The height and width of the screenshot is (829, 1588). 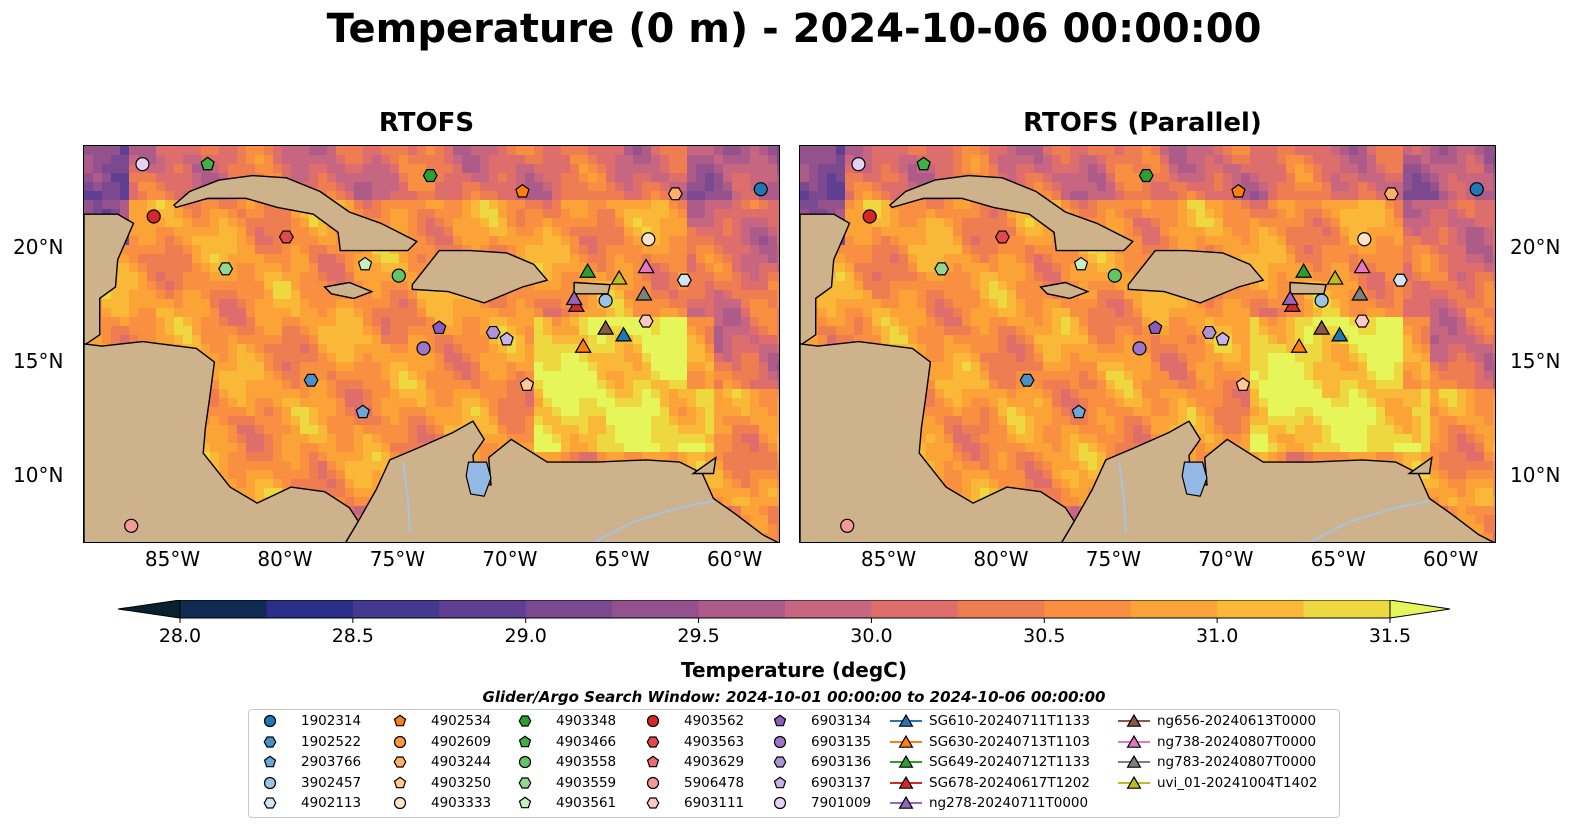 What do you see at coordinates (1009, 762) in the screenshot?
I see `legend-label: SG649-20240712T1133` at bounding box center [1009, 762].